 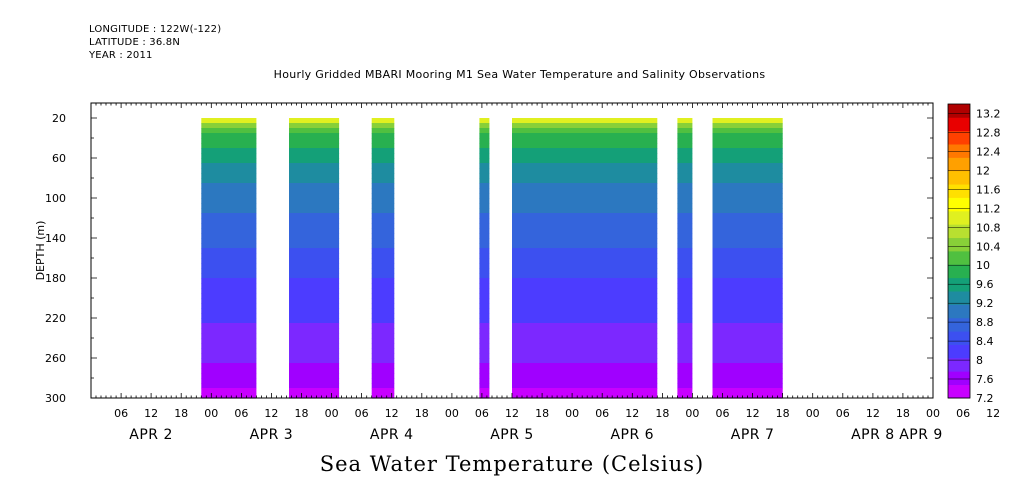 What do you see at coordinates (55, 198) in the screenshot?
I see `y-tick-label: 100` at bounding box center [55, 198].